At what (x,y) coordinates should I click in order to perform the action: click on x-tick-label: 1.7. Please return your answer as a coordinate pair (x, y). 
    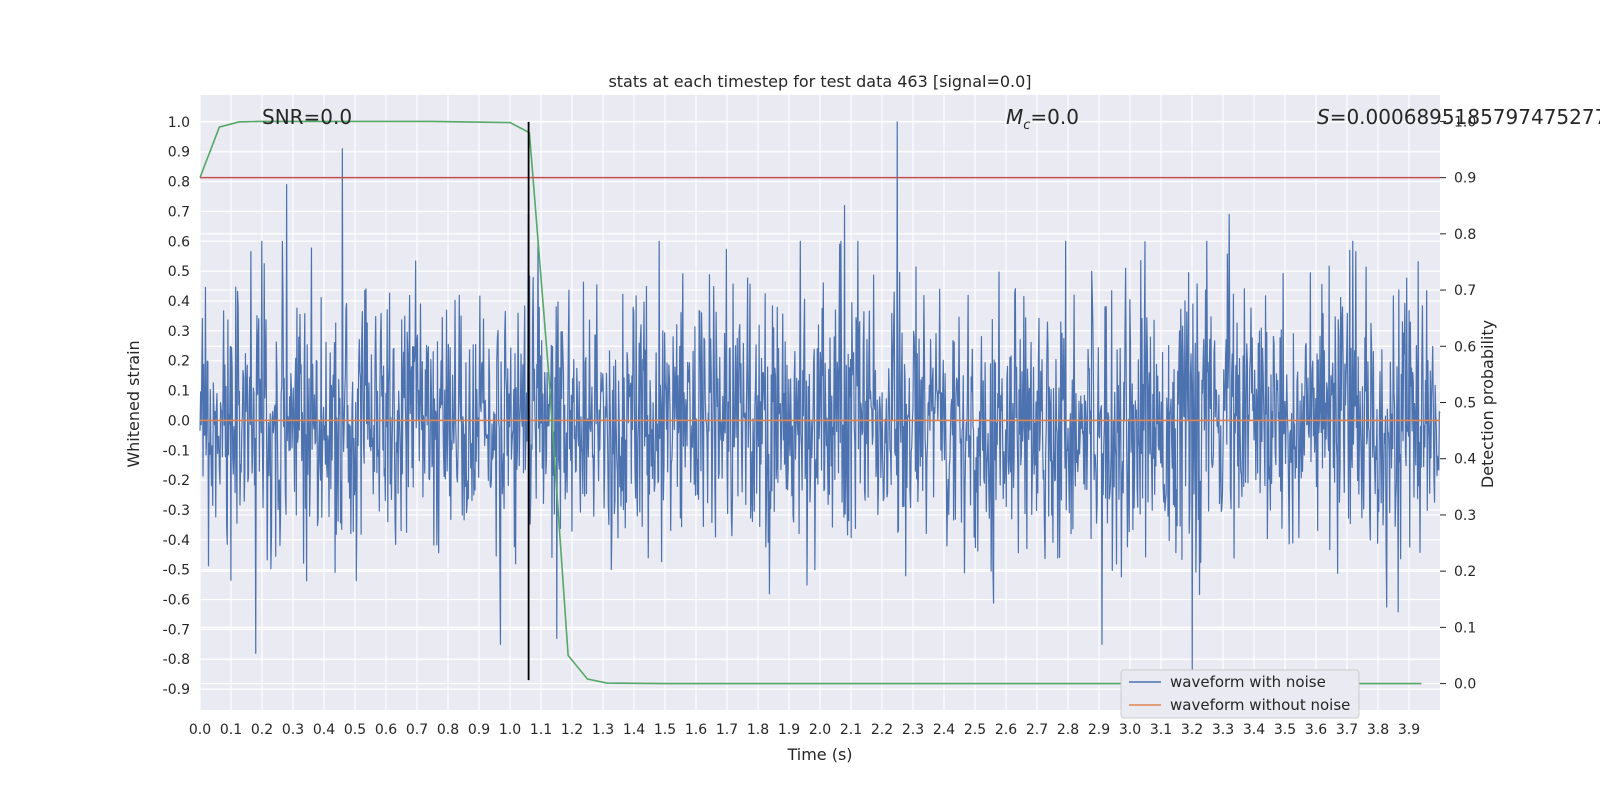
    Looking at the image, I should click on (727, 730).